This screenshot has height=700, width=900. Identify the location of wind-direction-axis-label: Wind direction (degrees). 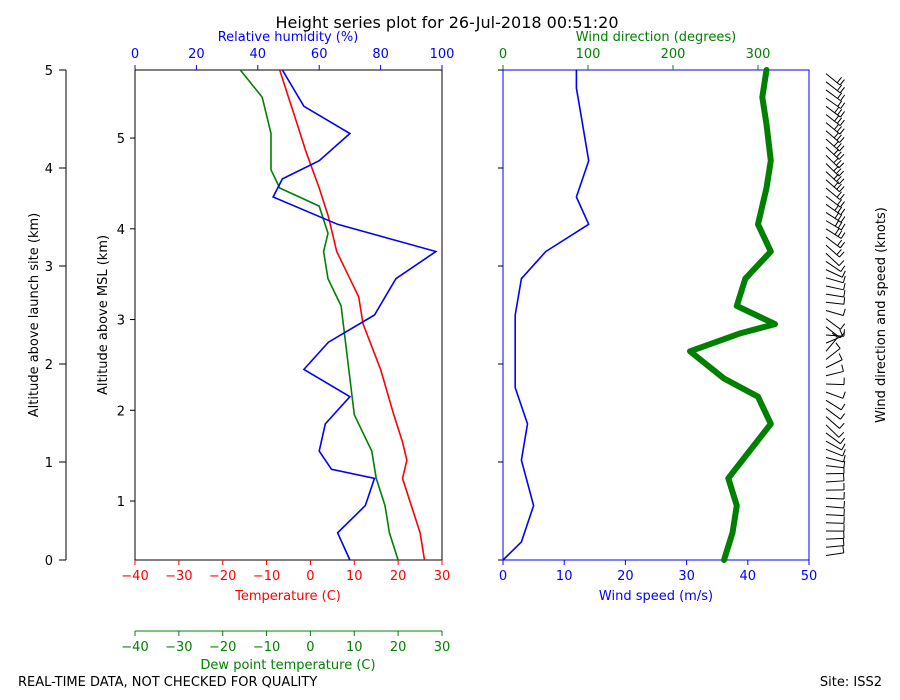
(656, 37).